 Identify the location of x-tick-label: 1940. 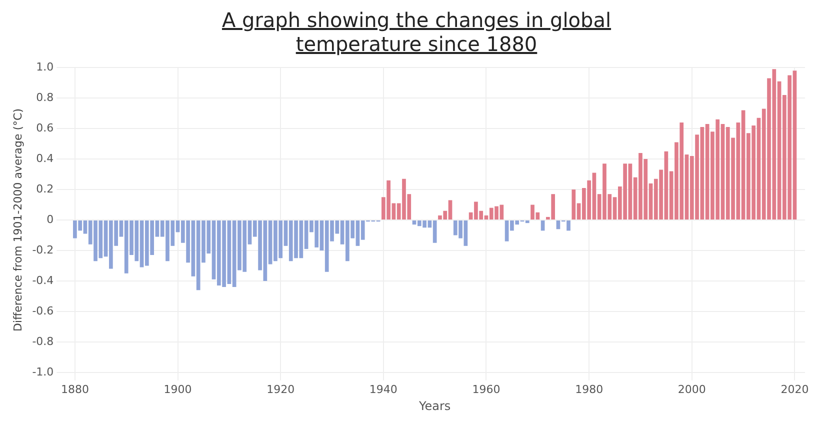
(383, 389).